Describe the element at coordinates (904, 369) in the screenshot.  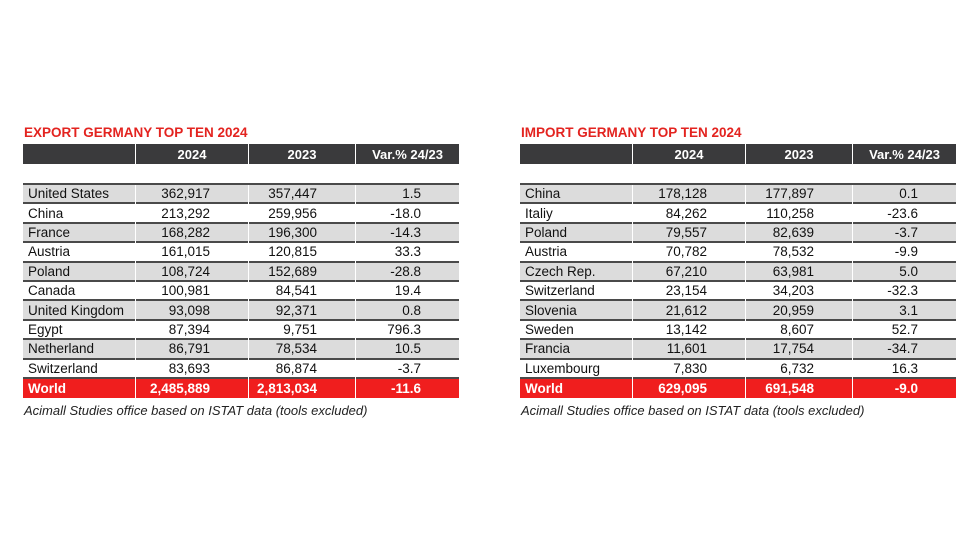
I see `variation-cell: 16.3` at that location.